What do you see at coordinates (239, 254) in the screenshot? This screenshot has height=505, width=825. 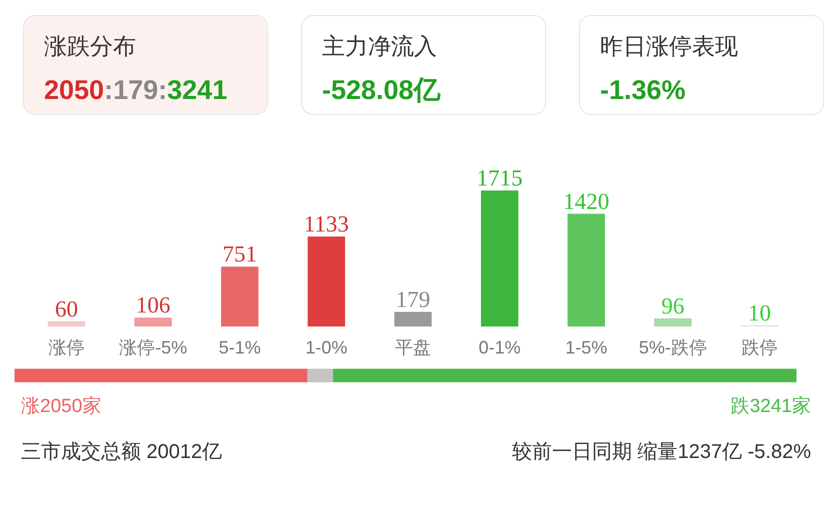 I see `data-label: 751` at bounding box center [239, 254].